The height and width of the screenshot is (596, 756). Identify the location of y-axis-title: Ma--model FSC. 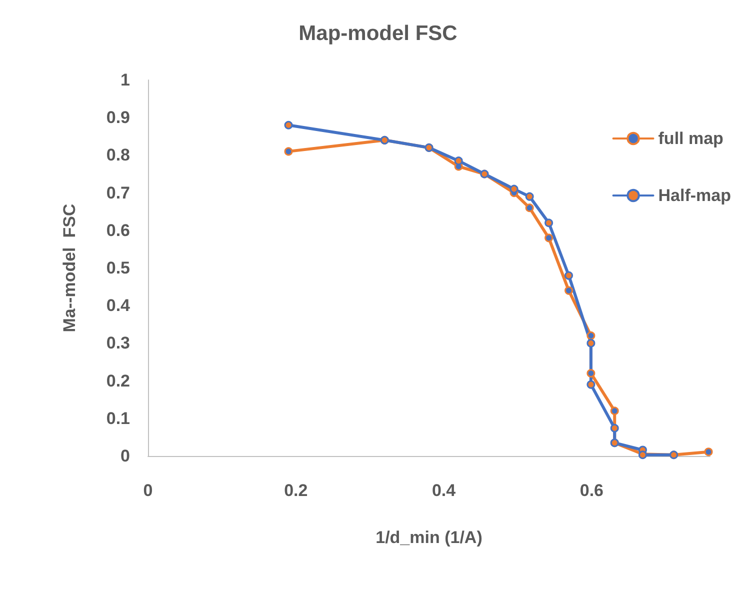
(69, 268).